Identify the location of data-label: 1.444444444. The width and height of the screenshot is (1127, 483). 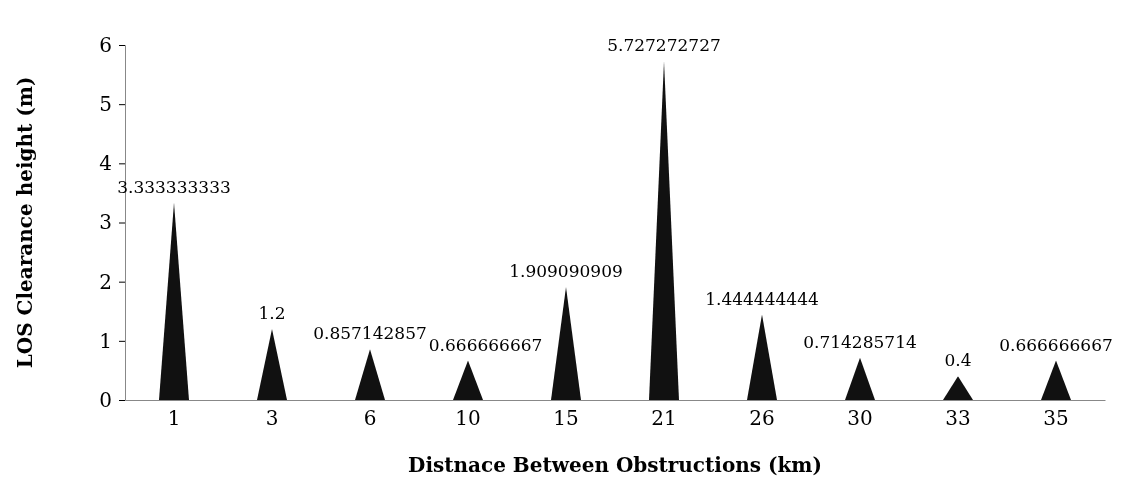
(762, 298).